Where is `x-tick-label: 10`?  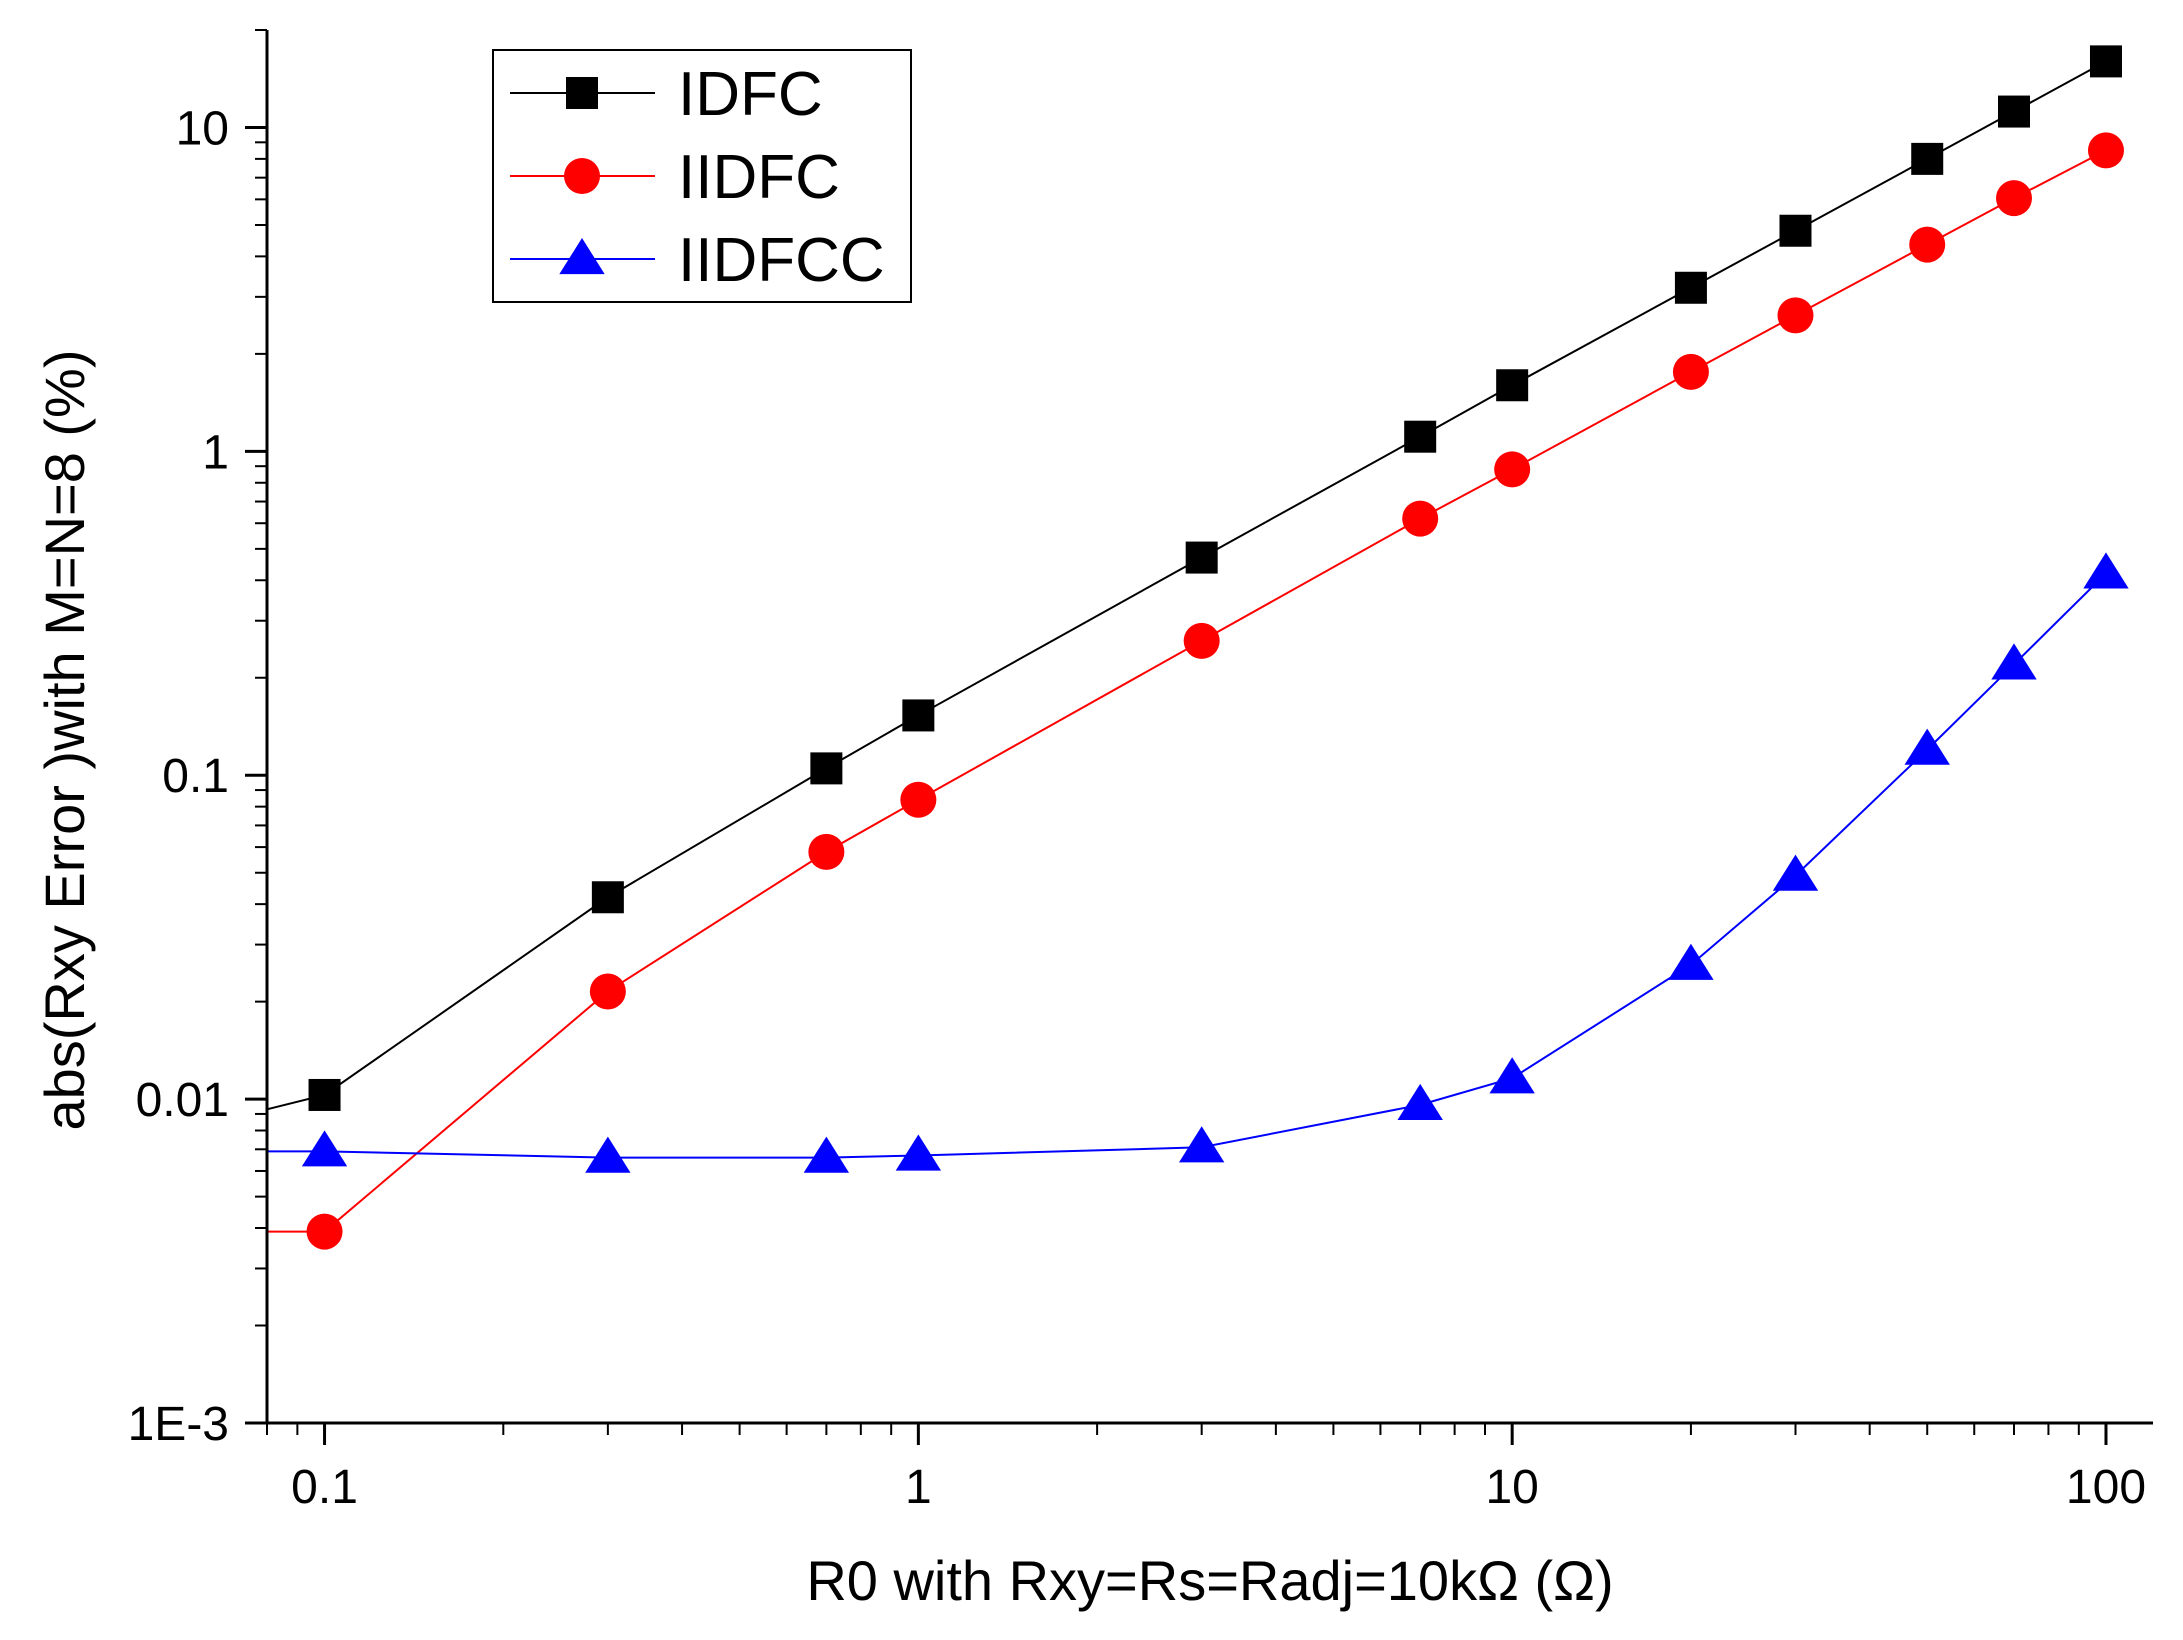
x-tick-label: 10 is located at coordinates (1511, 1487).